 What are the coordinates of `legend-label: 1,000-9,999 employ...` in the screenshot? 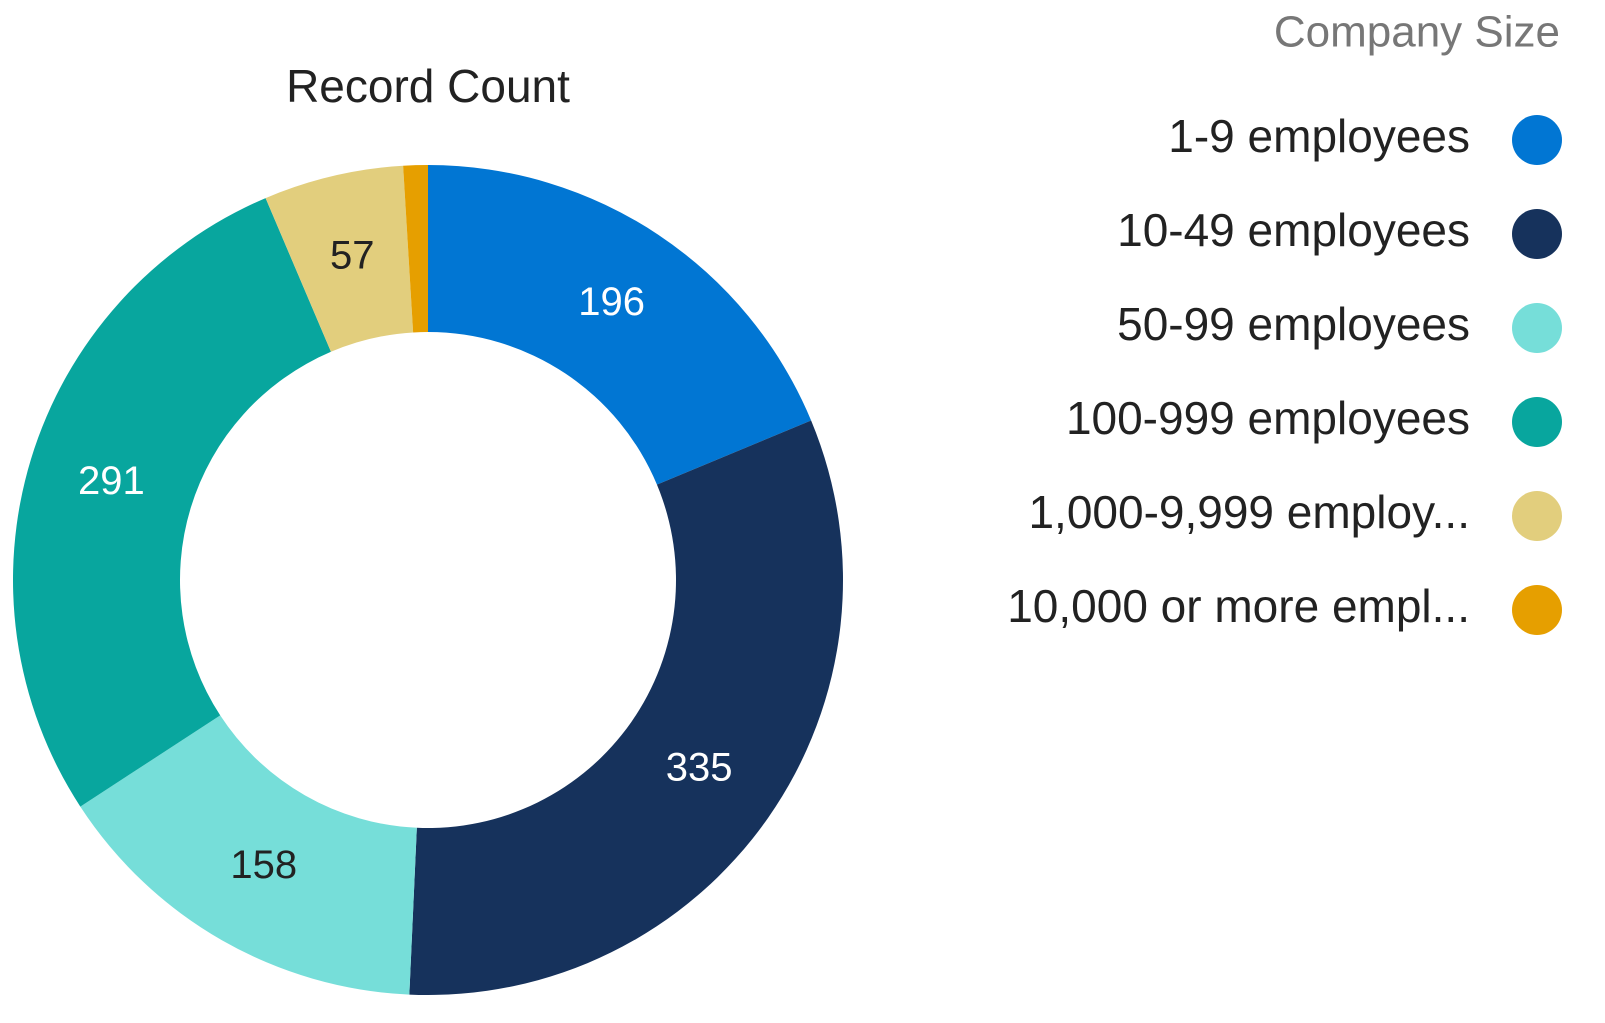 It's located at (1249, 512).